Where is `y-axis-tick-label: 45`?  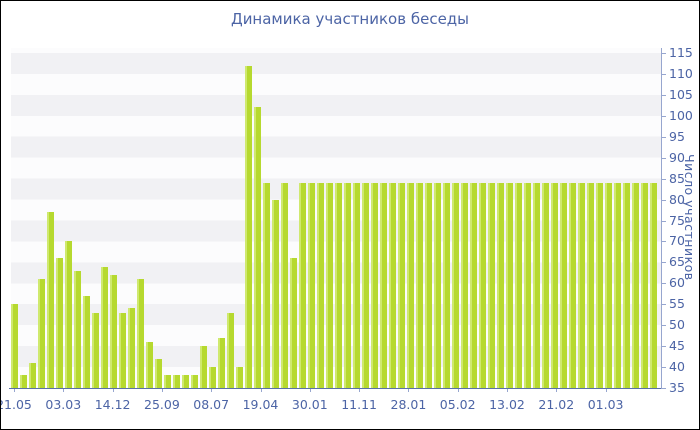 y-axis-tick-label: 45 is located at coordinates (677, 346).